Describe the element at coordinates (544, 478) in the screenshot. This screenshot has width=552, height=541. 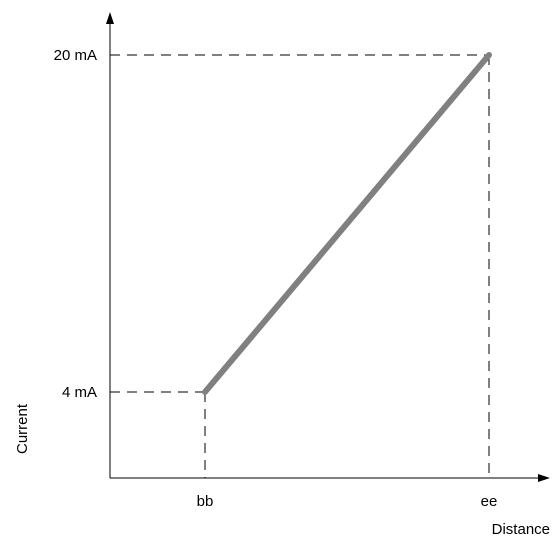
I see `x-axis-arrow-icon` at that location.